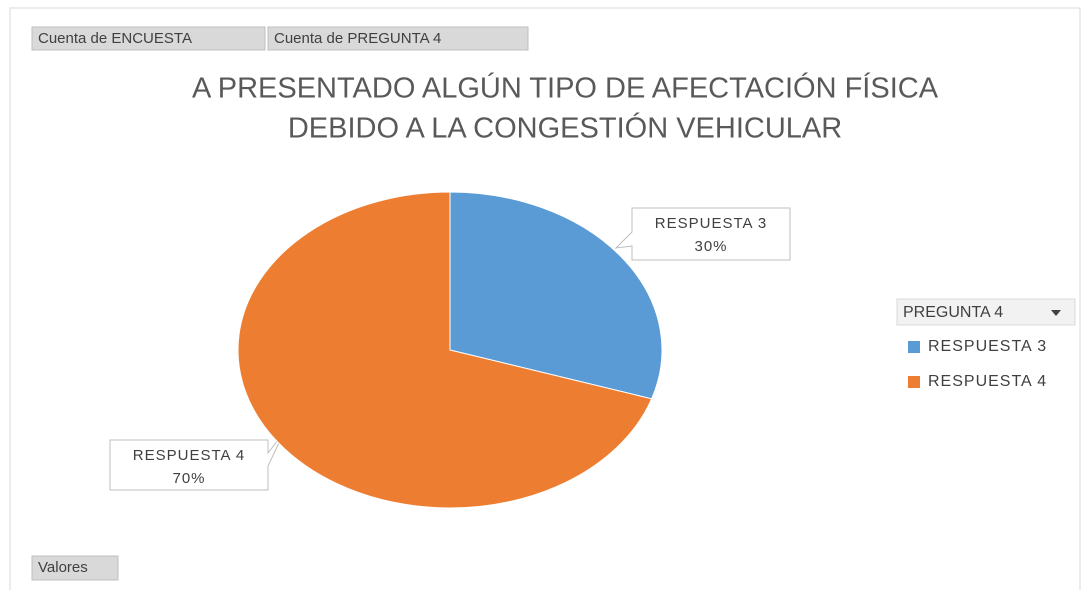 This screenshot has width=1087, height=590. I want to click on legend-label: RESPUESTA 3, so click(987, 346).